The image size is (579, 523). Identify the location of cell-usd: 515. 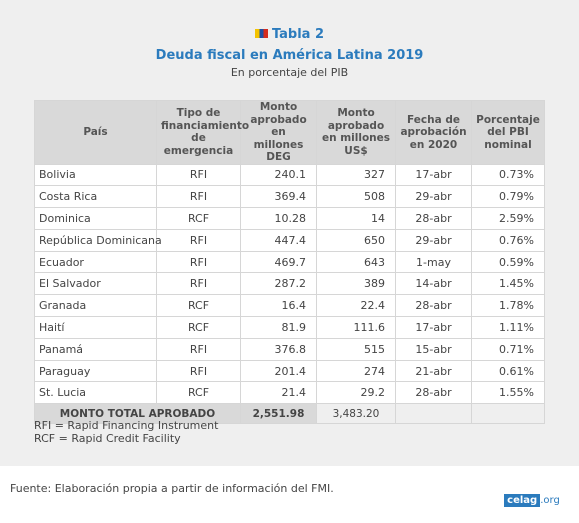
(356, 349).